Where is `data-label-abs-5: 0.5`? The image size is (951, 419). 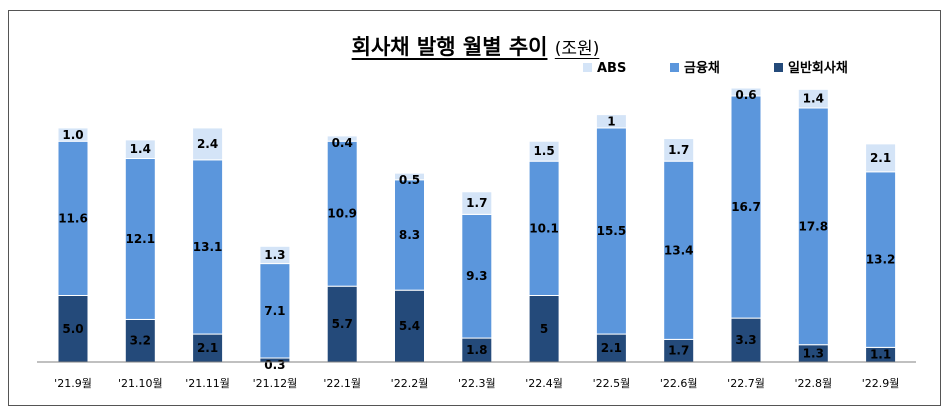
data-label-abs-5: 0.5 is located at coordinates (409, 180).